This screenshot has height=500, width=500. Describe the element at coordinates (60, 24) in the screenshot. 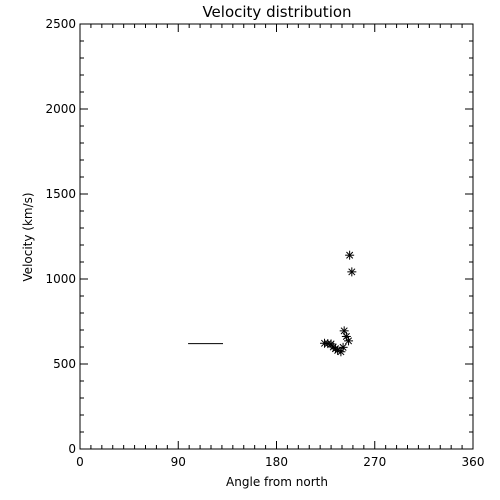

I see `y-tick-label: 2500` at that location.